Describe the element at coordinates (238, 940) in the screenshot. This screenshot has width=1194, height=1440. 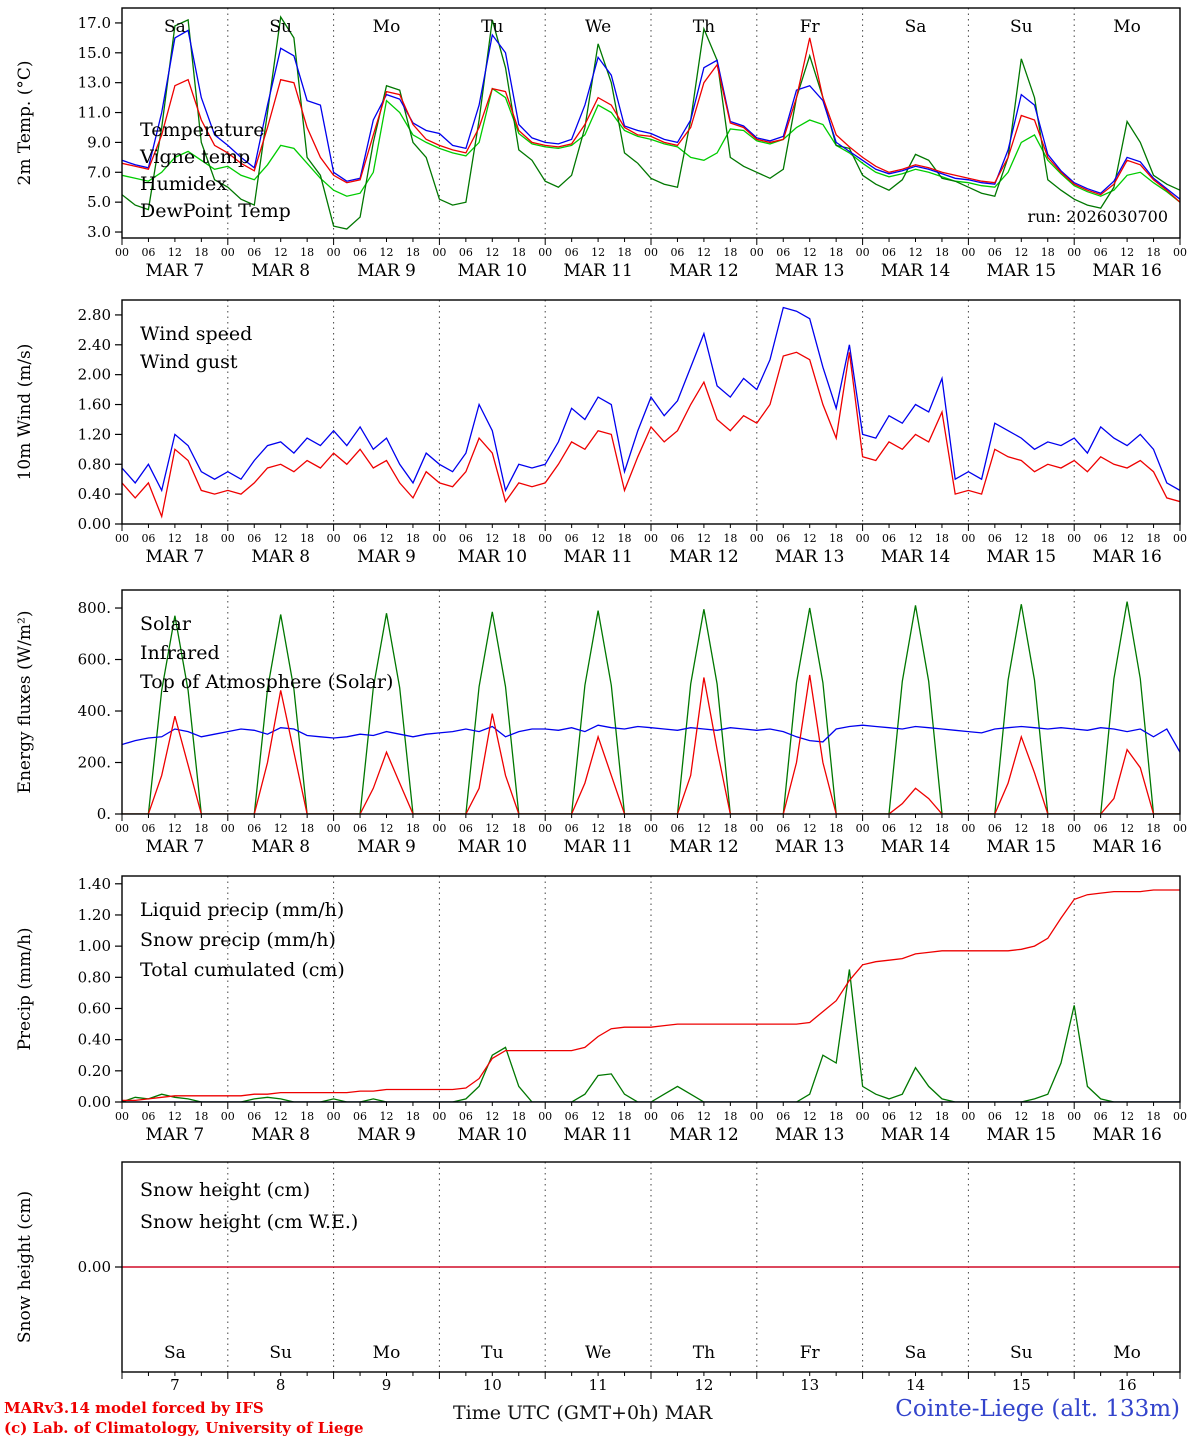
I see `legend-snow-precip-mm-h: Snow precip (mm/h)` at that location.